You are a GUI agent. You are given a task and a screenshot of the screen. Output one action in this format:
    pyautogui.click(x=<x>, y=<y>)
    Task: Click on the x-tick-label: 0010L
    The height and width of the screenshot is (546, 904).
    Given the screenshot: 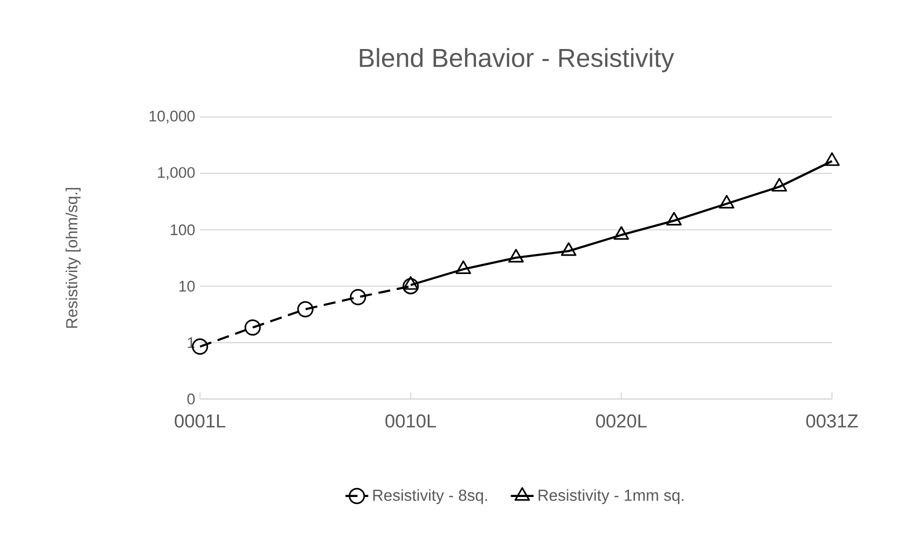 What is the action you would take?
    pyautogui.click(x=410, y=421)
    